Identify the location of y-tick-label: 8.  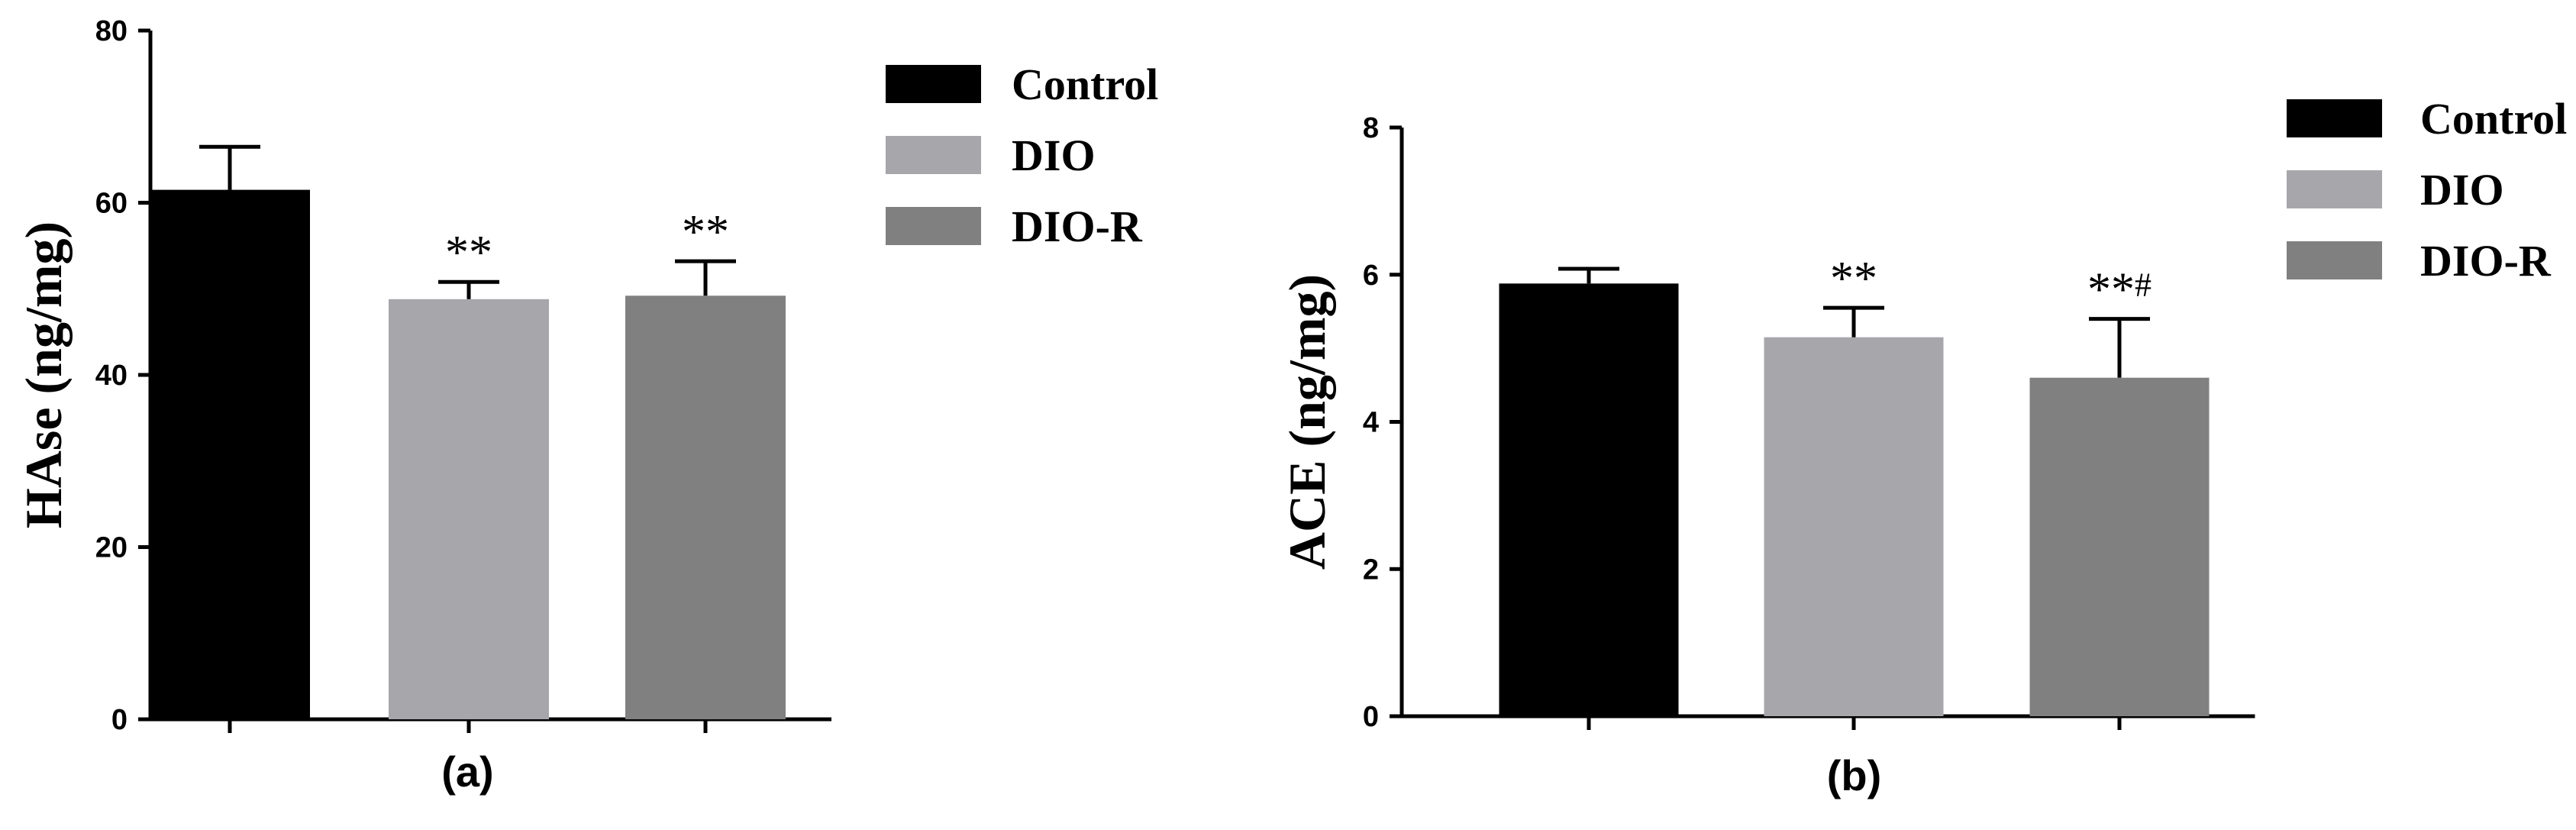
(1371, 128).